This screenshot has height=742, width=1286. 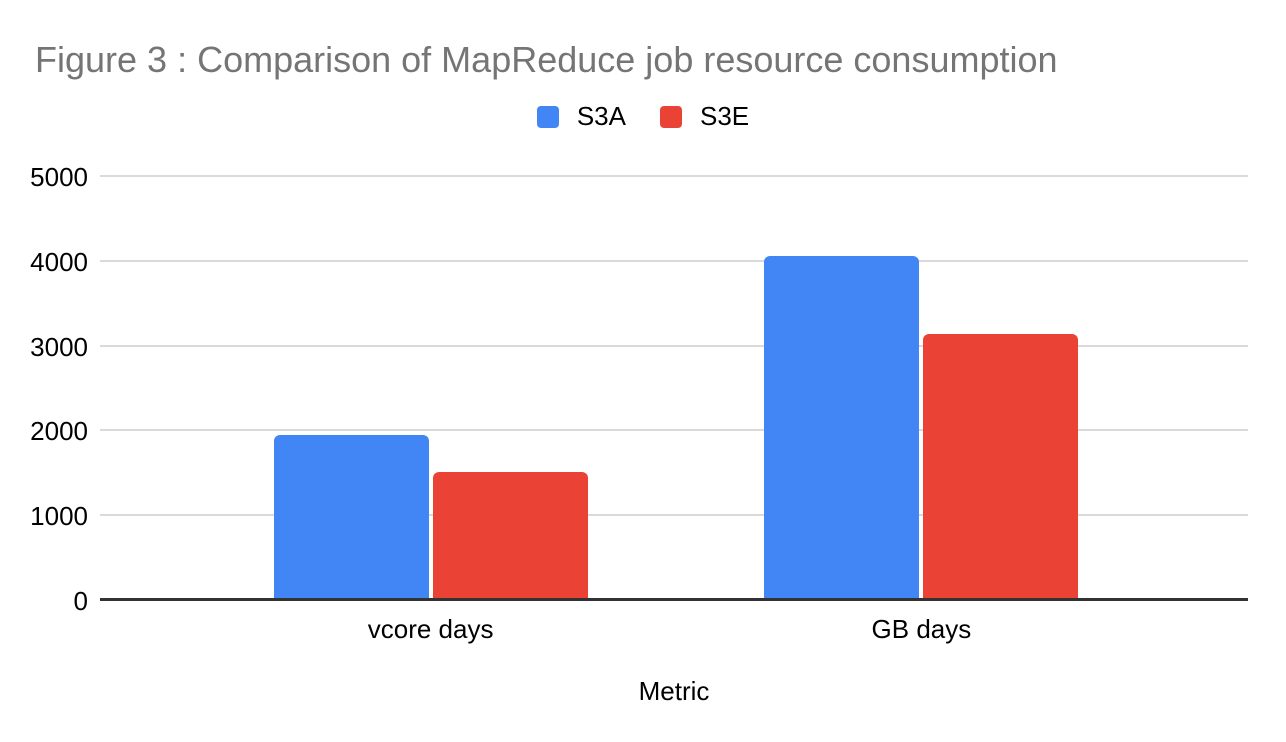 I want to click on legend-label-s3e: S3E, so click(x=725, y=116).